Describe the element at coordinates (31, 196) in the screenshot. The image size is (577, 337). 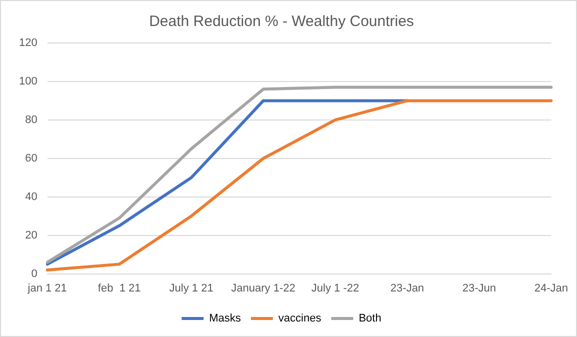
I see `y-tick-label: 40` at that location.